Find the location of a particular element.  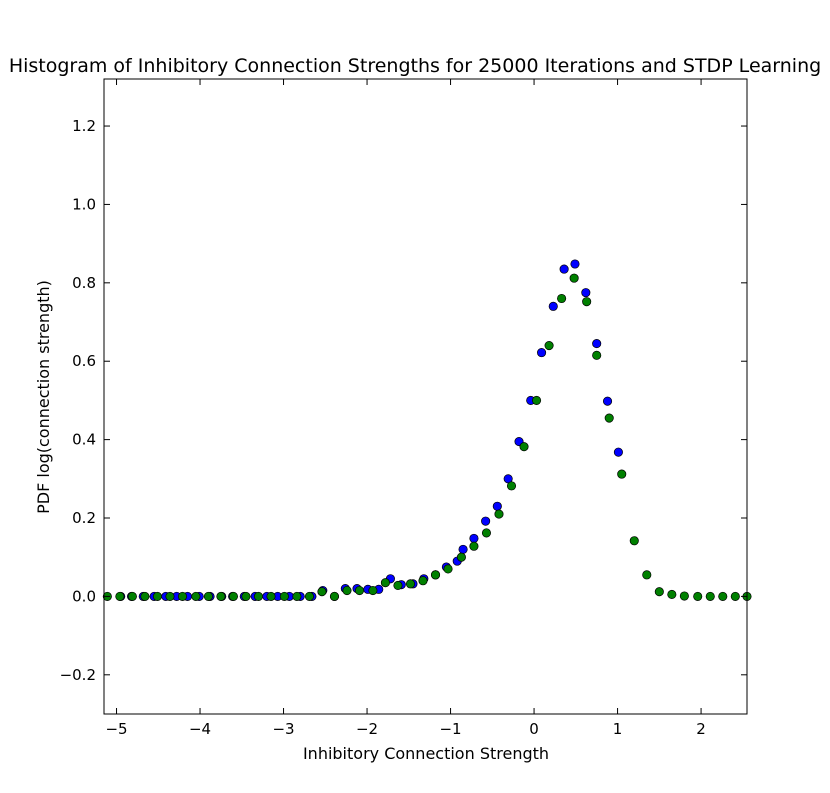

y-tick-label: −0.2 is located at coordinates (78, 675).